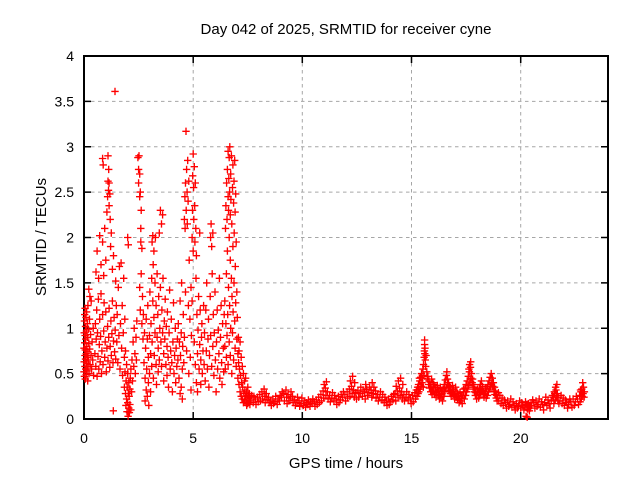 The image size is (640, 485). What do you see at coordinates (521, 438) in the screenshot?
I see `x-tick-label: 20` at bounding box center [521, 438].